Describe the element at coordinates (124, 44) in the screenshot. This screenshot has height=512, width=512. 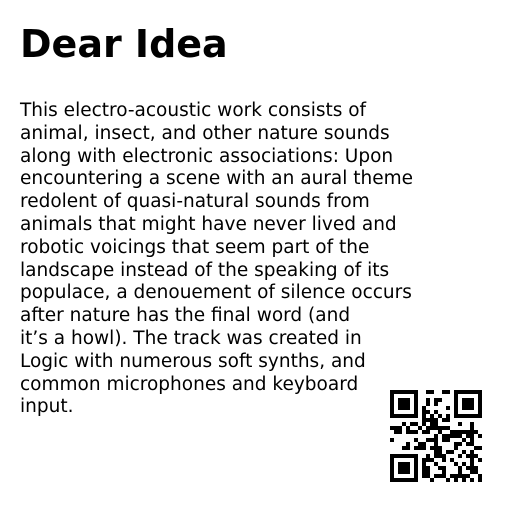
I see `page-title: Dear Idea` at that location.